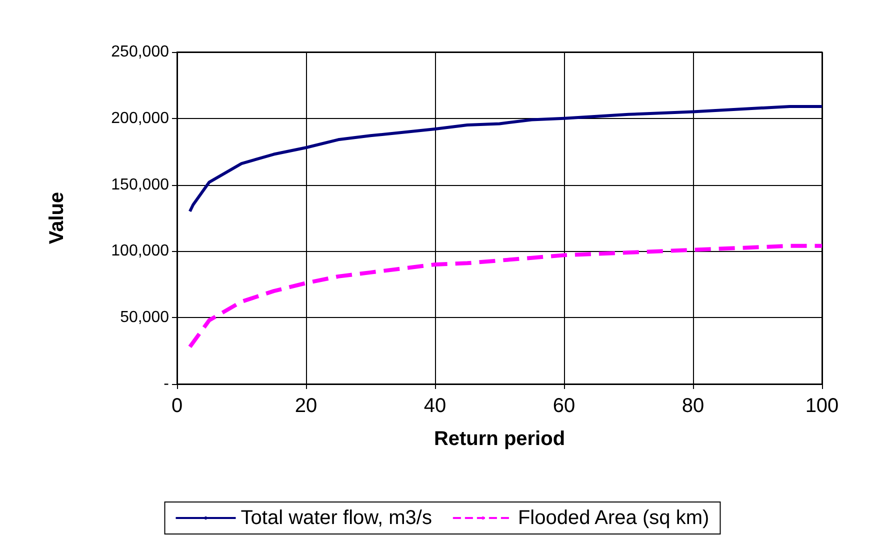 The width and height of the screenshot is (885, 554). I want to click on y-tick-label: 200,000, so click(140, 118).